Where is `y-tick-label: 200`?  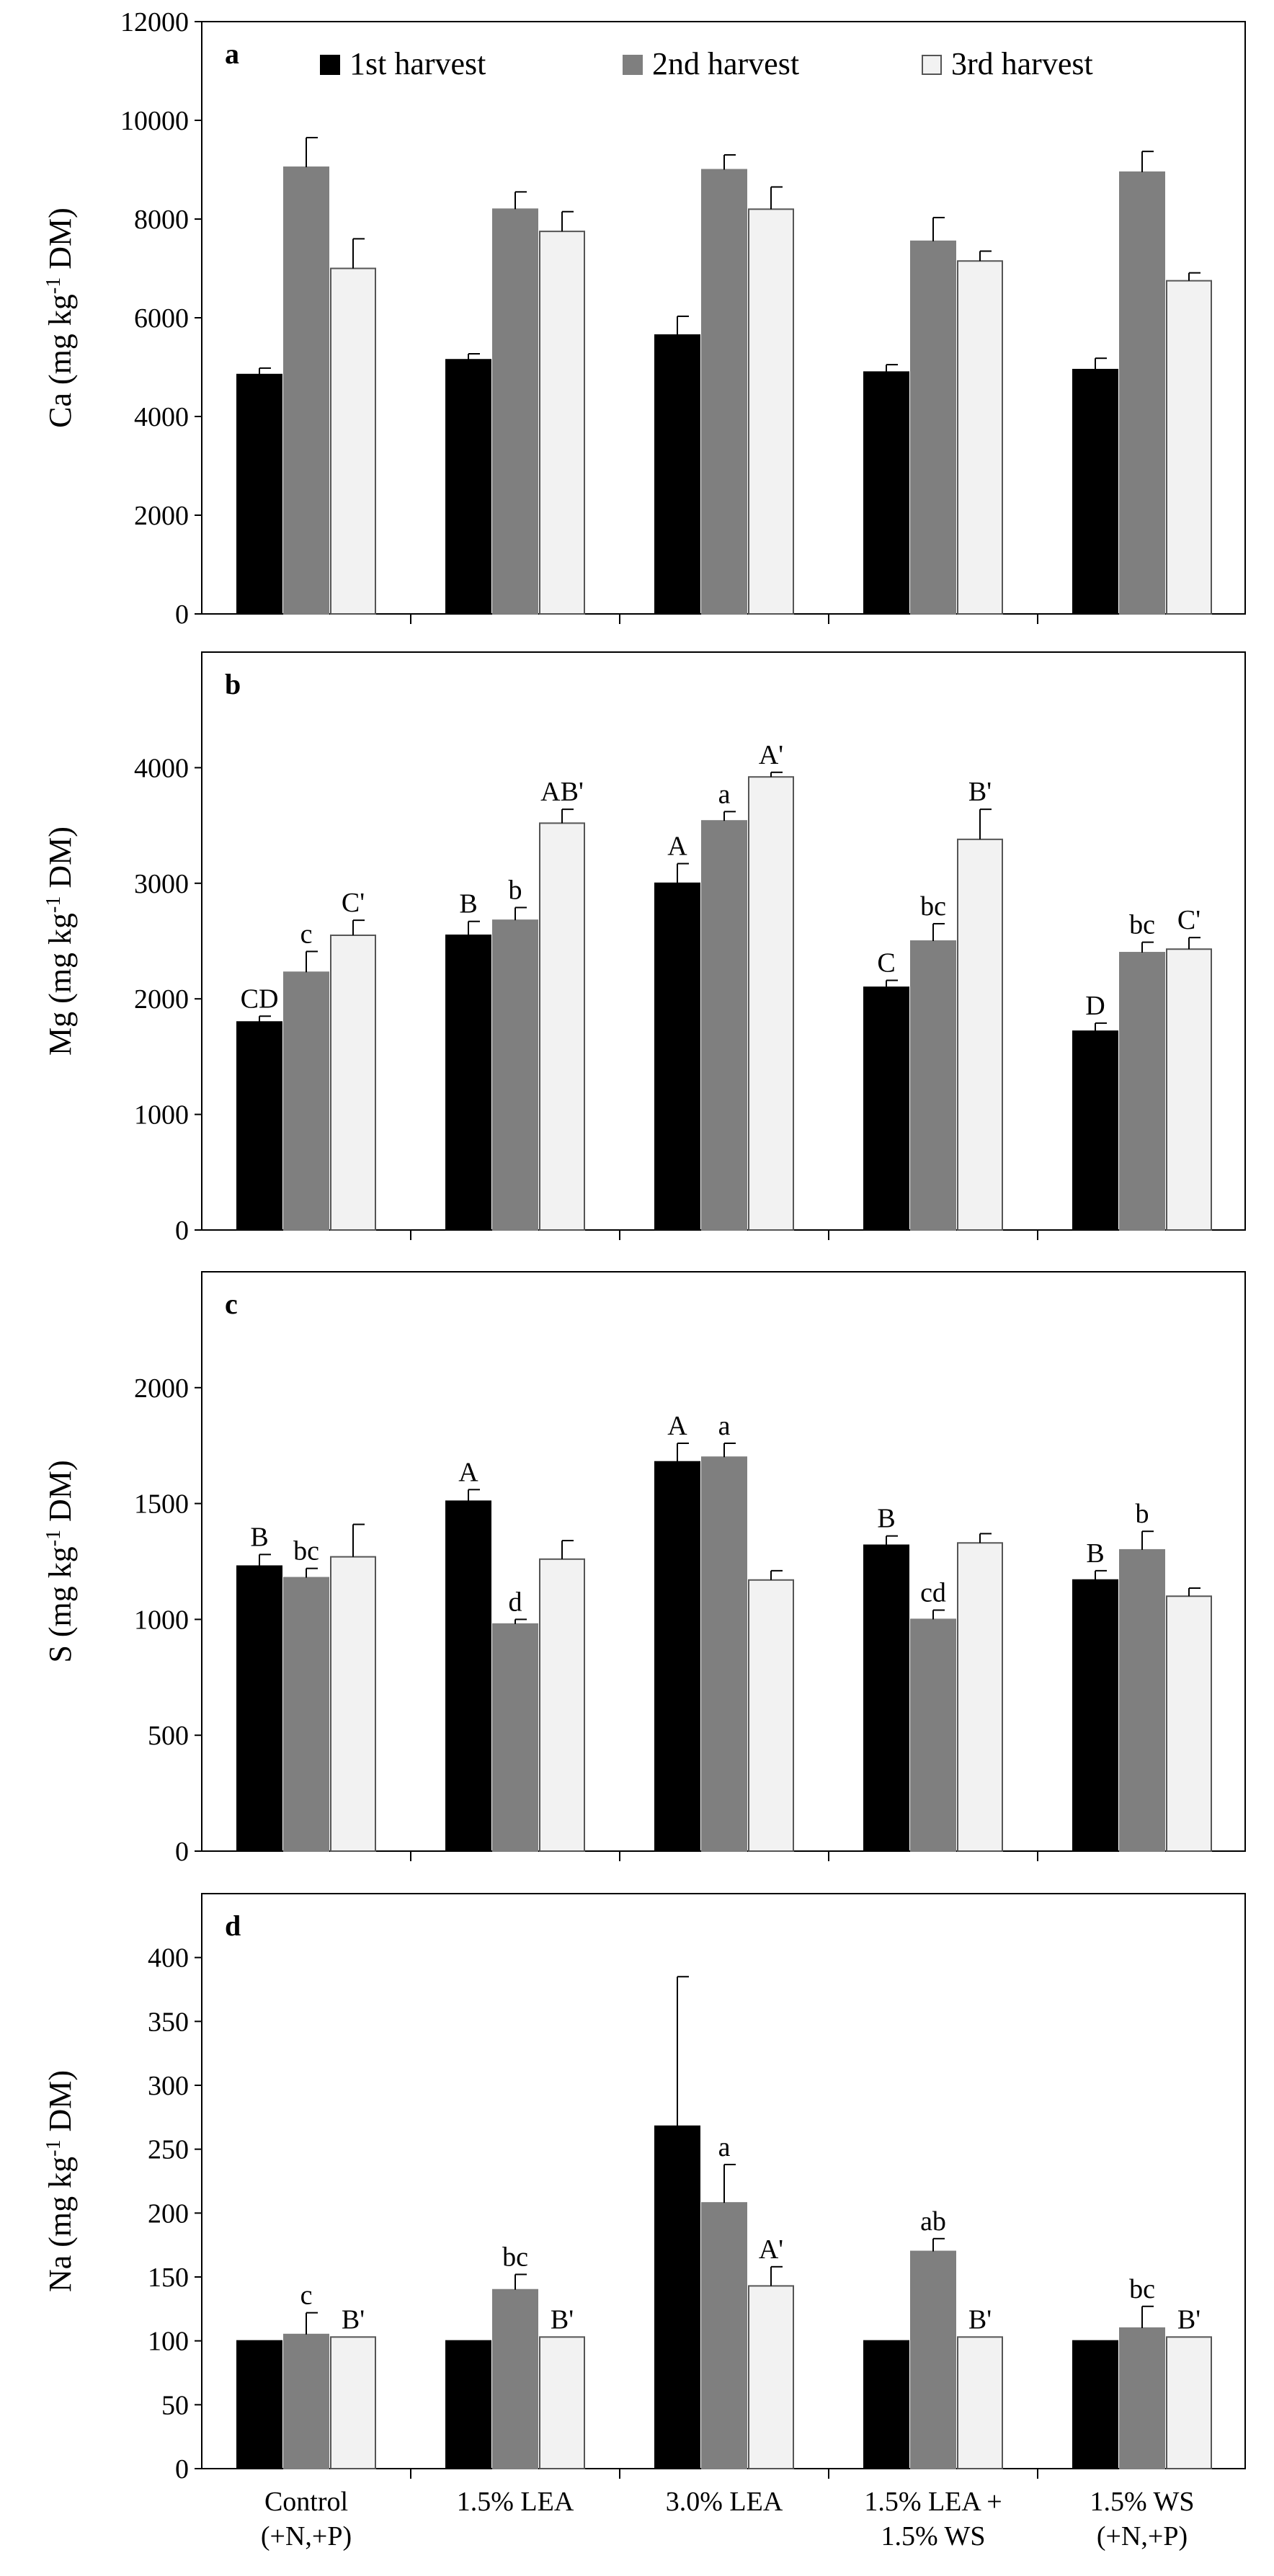 y-tick-label: 200 is located at coordinates (168, 2213).